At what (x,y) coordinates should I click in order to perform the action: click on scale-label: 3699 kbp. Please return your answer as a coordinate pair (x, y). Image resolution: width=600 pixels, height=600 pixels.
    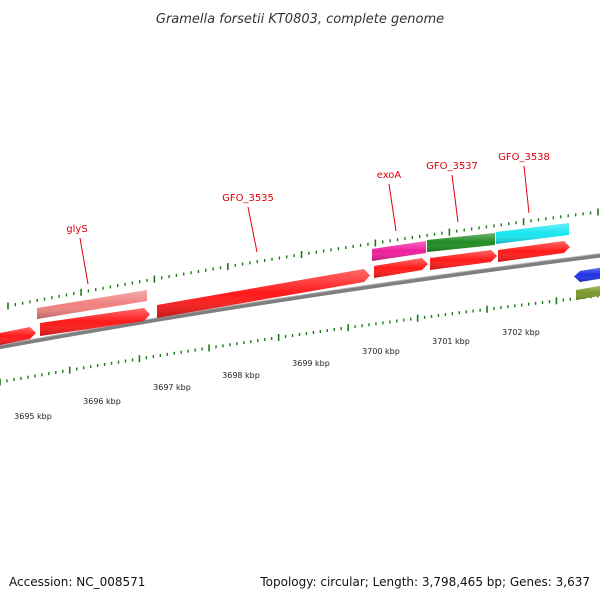
    Looking at the image, I should click on (311, 363).